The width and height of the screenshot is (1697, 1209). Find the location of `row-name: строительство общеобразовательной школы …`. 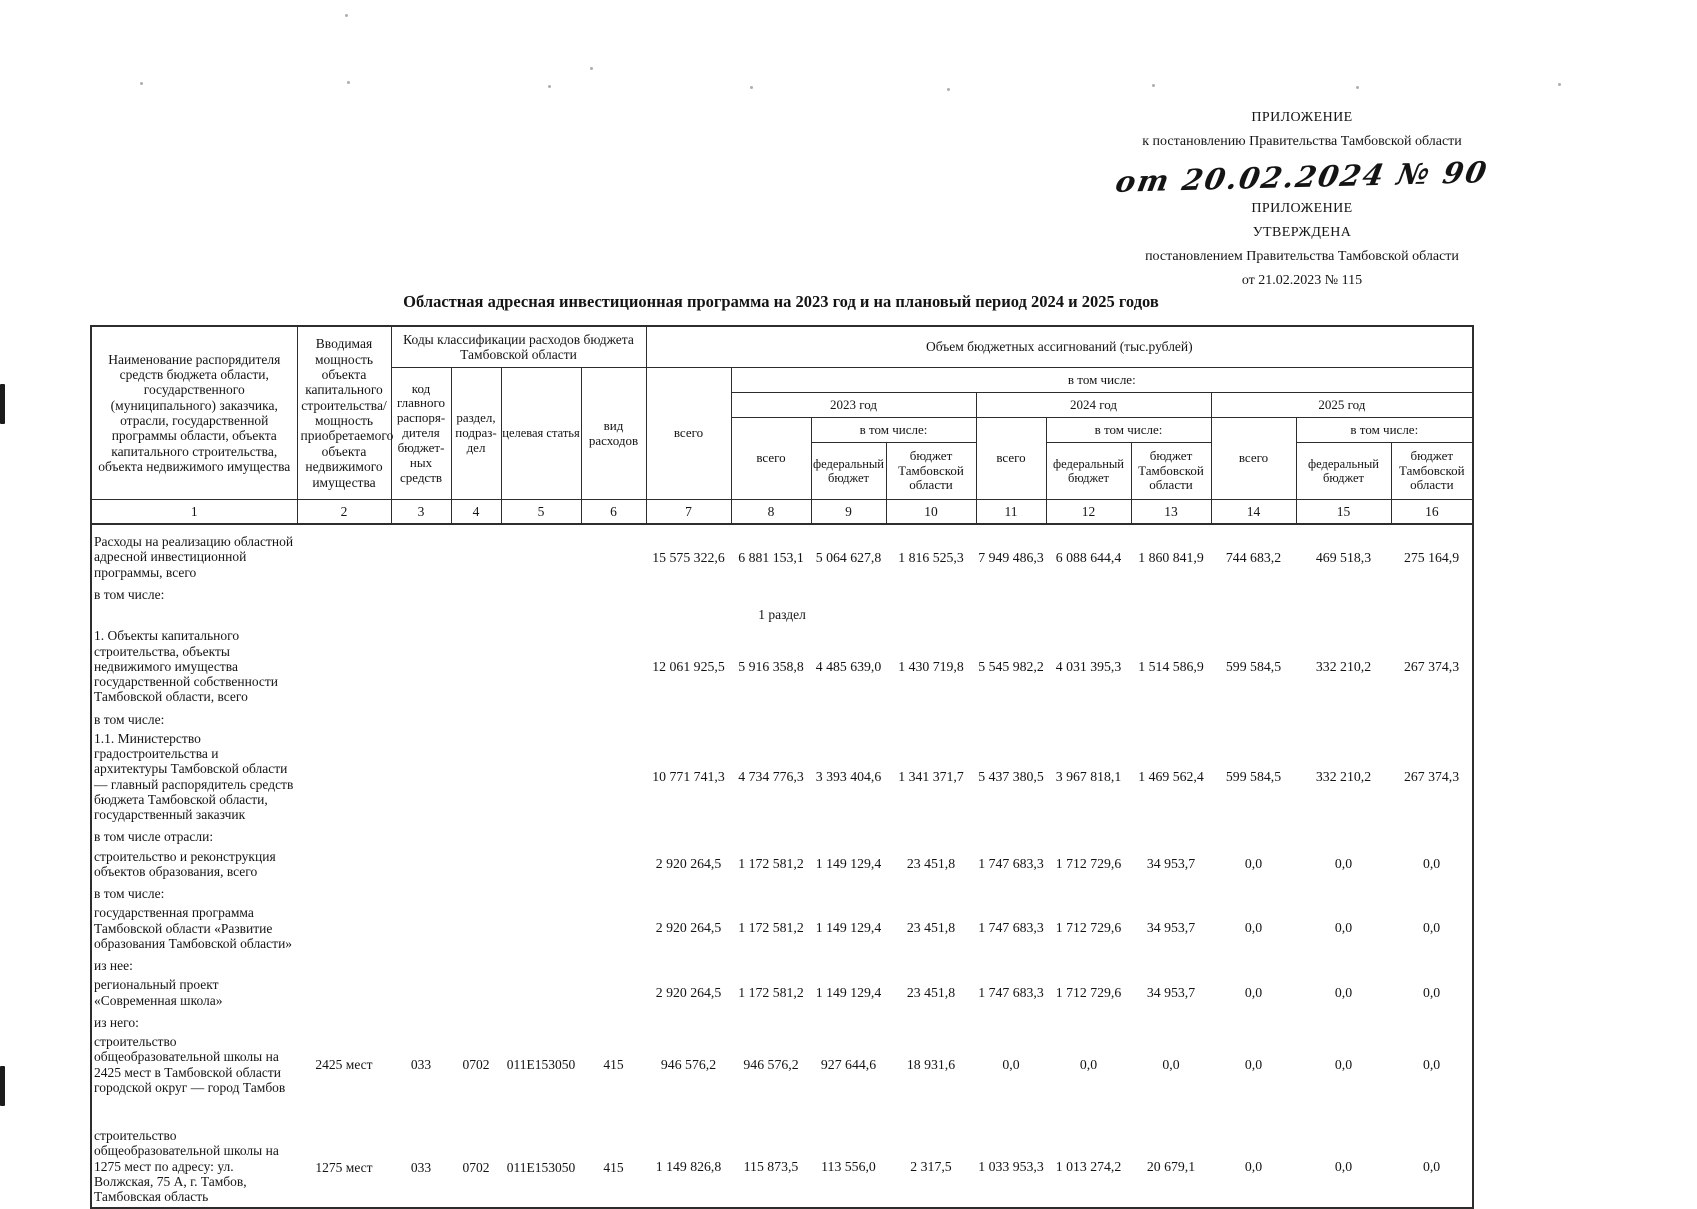

row-name: строительство общеобразовательной школы … is located at coordinates (186, 1166).